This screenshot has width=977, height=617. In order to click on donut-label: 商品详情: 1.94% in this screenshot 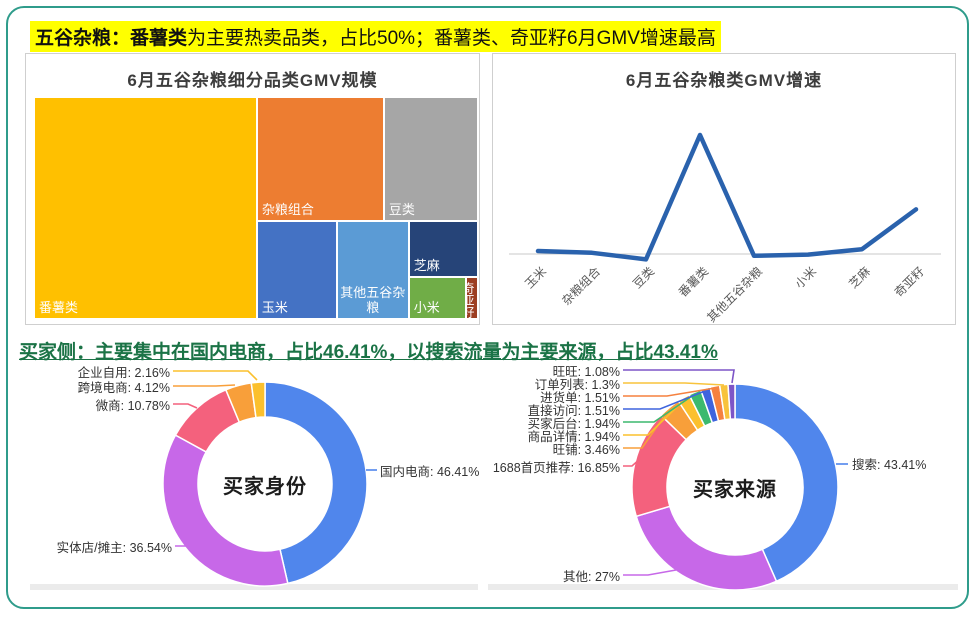, I will do `click(573, 437)`.